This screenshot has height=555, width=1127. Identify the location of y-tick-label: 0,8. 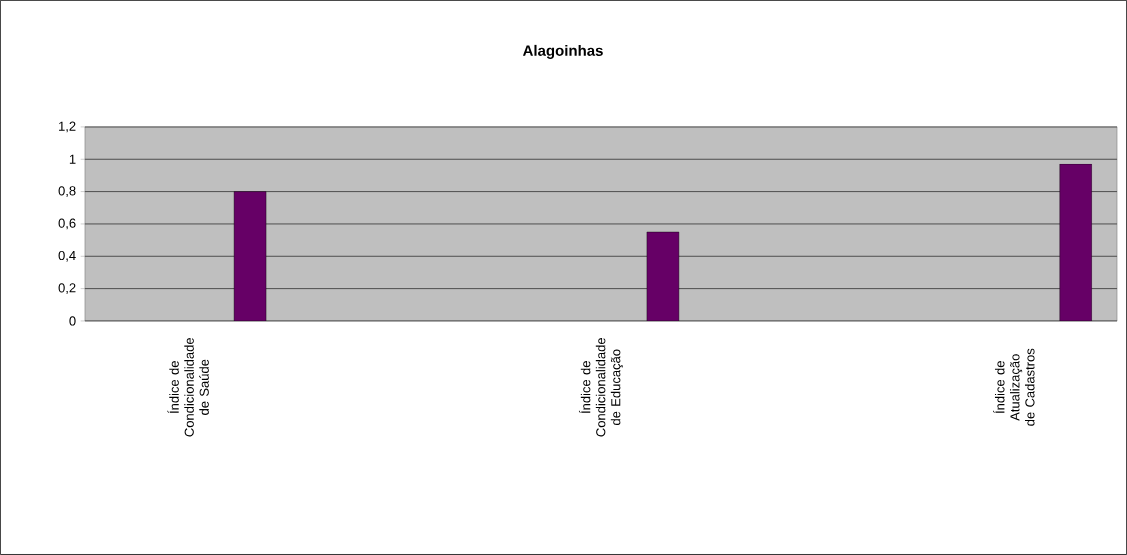
(67, 192).